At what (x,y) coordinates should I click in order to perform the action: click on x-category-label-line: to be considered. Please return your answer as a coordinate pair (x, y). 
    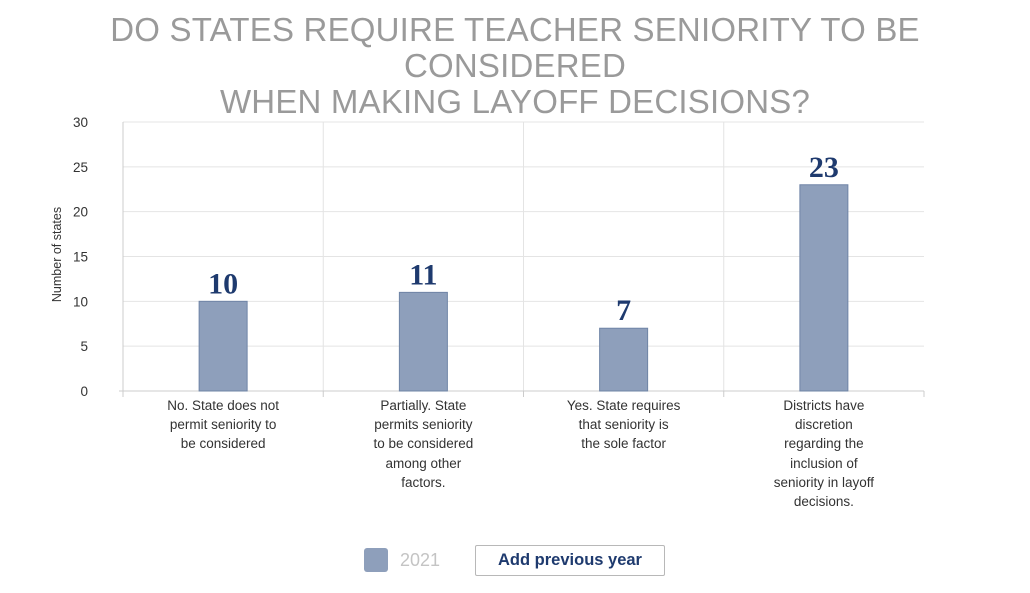
    Looking at the image, I should click on (423, 444).